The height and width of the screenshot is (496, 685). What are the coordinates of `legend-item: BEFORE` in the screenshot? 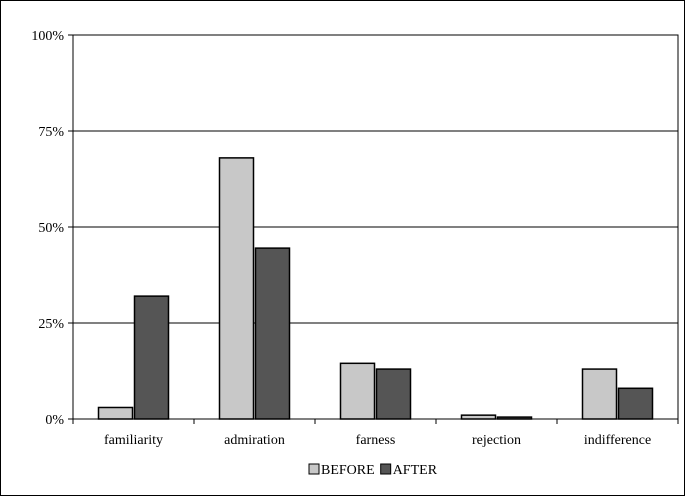 It's located at (341, 470).